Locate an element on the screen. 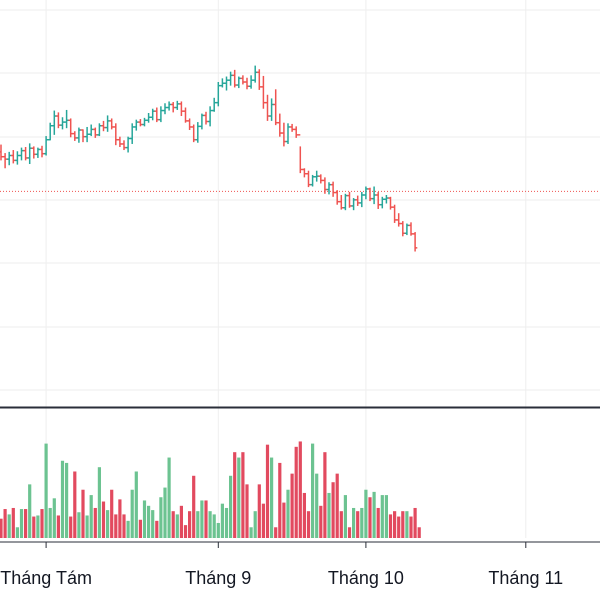 The width and height of the screenshot is (600, 600). tick-label: Tháng Tám is located at coordinates (46, 578).